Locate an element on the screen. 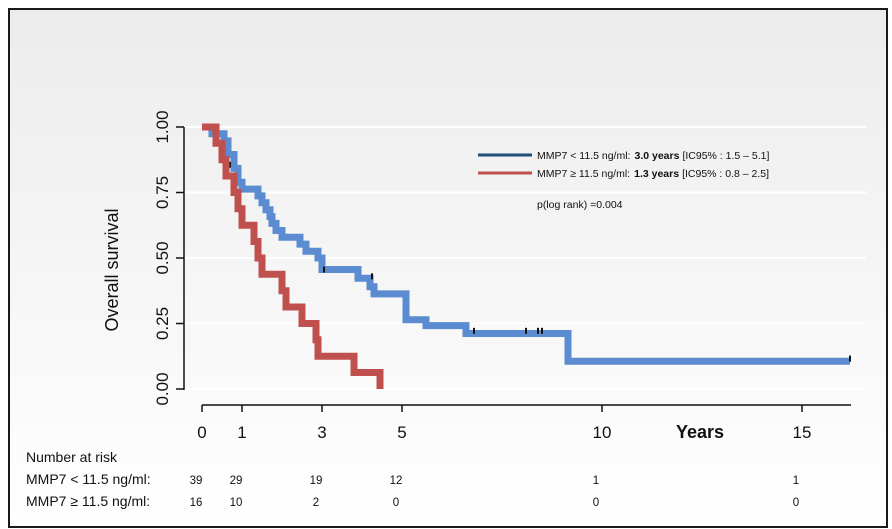 The height and width of the screenshot is (529, 892). risk-value: 16 is located at coordinates (196, 503).